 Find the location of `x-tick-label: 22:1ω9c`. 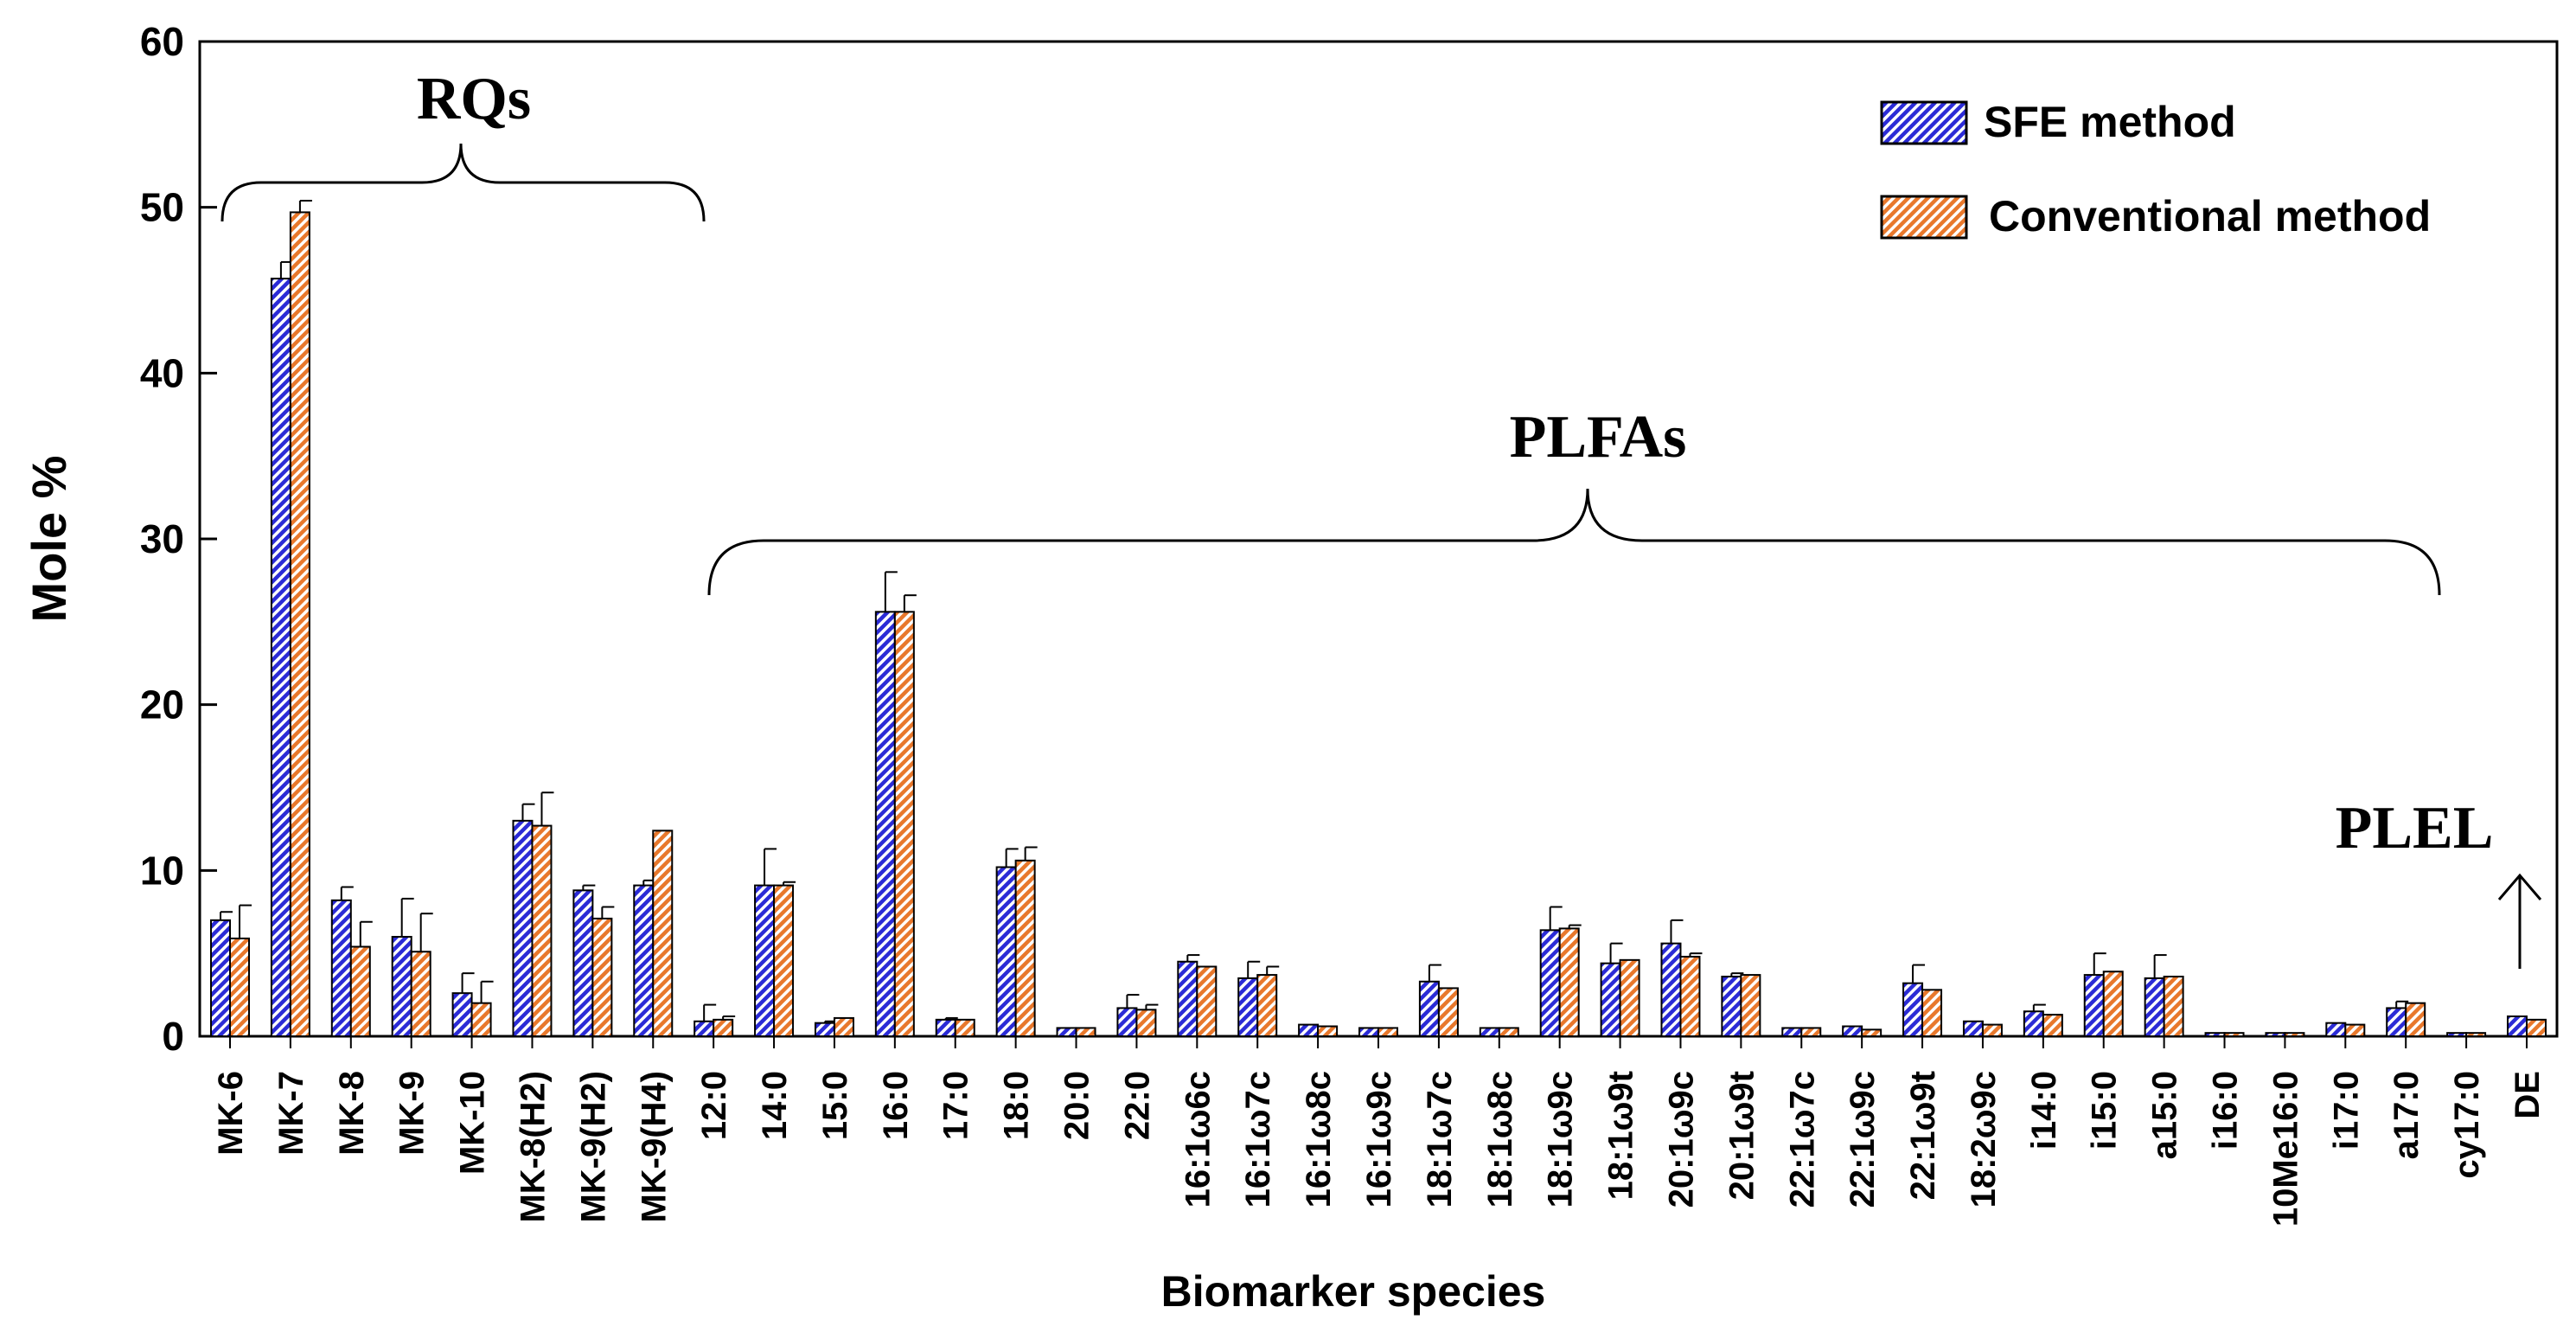

x-tick-label: 22:1ω9c is located at coordinates (1863, 1139).